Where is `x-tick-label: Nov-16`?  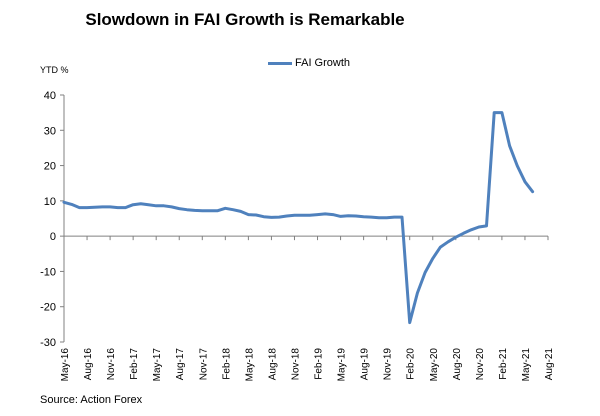
x-tick-label: Nov-16 is located at coordinates (111, 364).